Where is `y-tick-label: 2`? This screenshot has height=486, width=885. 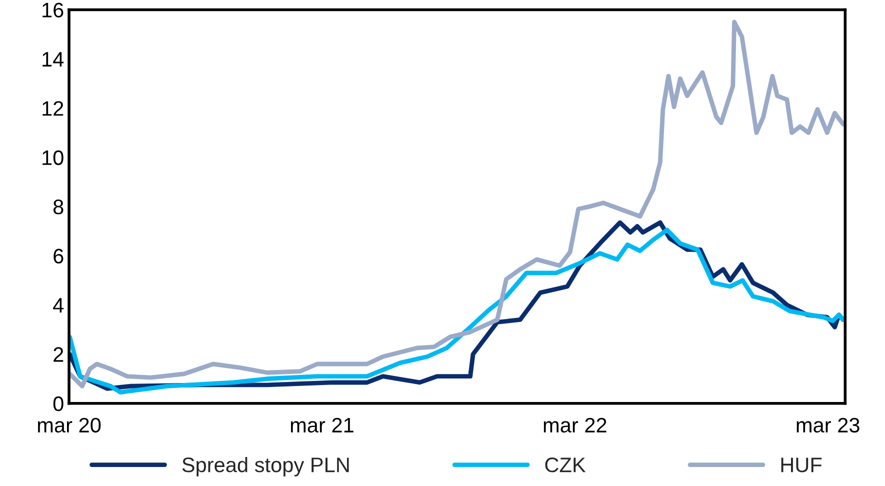
y-tick-label: 2 is located at coordinates (59, 354).